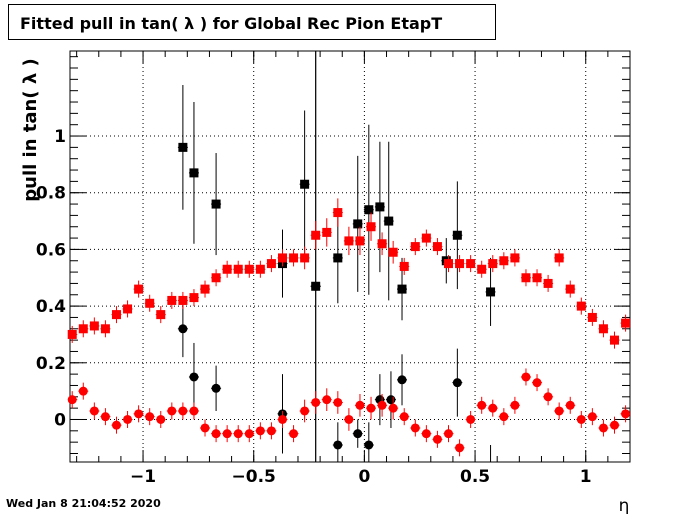  What do you see at coordinates (254, 477) in the screenshot?
I see `x-tick-label: −0.5` at bounding box center [254, 477].